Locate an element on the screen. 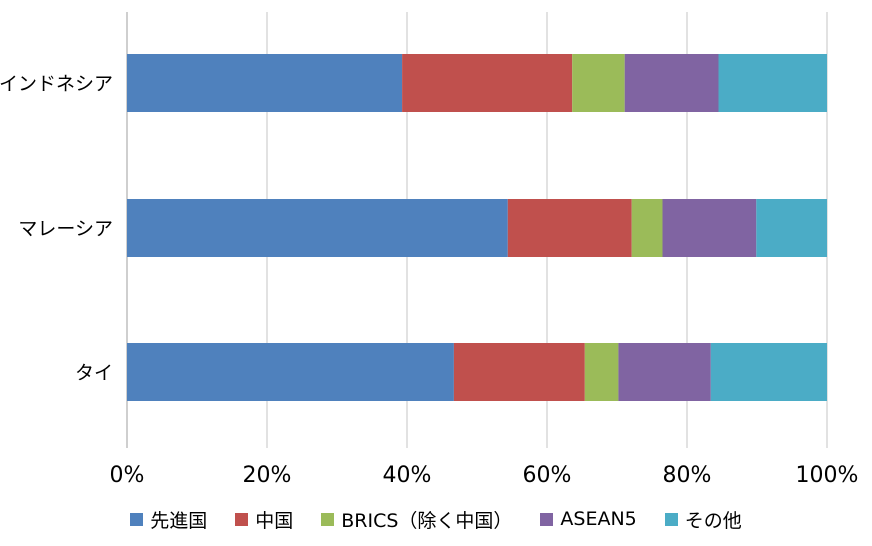  legend-label: 中国 is located at coordinates (274, 520).